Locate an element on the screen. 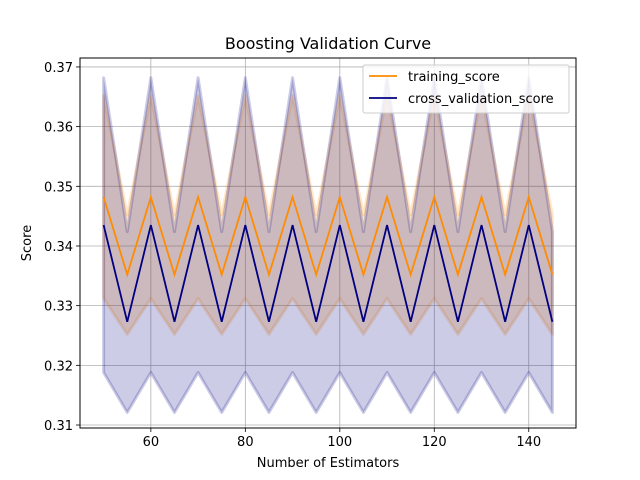  x-axis-title: Number of Estimators is located at coordinates (328, 463).